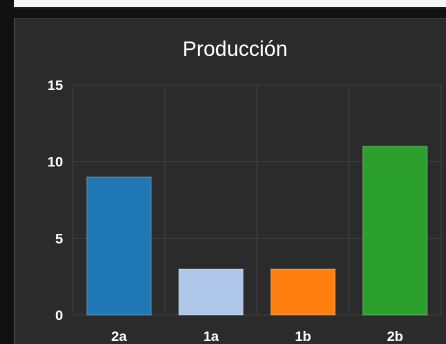 The height and width of the screenshot is (344, 446). What do you see at coordinates (395, 336) in the screenshot?
I see `x-tick-label-2b: 2b` at bounding box center [395, 336].